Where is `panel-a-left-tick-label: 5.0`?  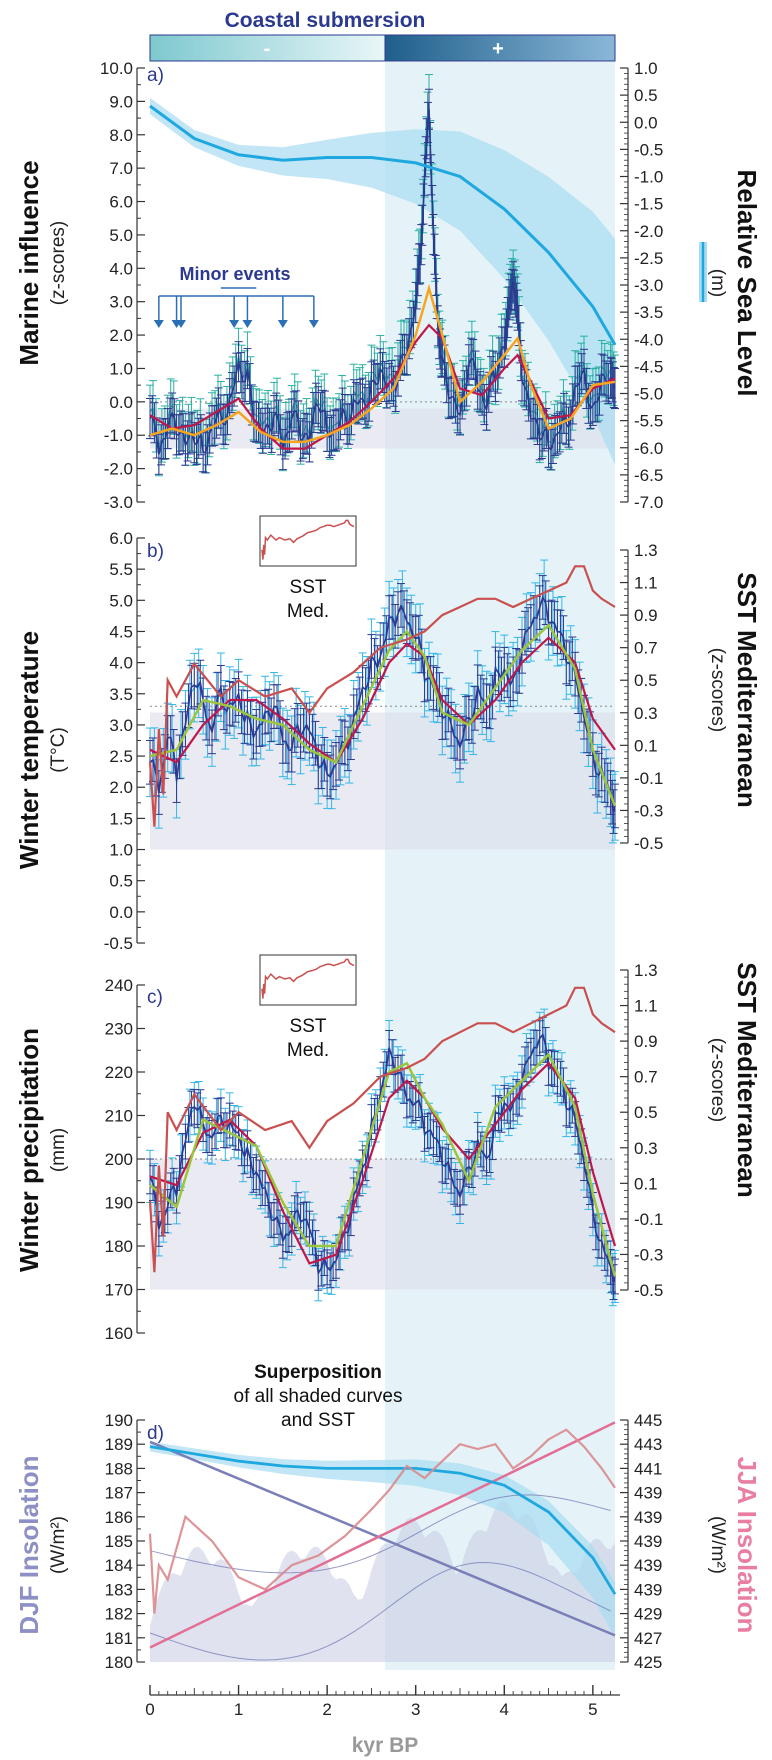 panel-a-left-tick-label: 5.0 is located at coordinates (121, 235).